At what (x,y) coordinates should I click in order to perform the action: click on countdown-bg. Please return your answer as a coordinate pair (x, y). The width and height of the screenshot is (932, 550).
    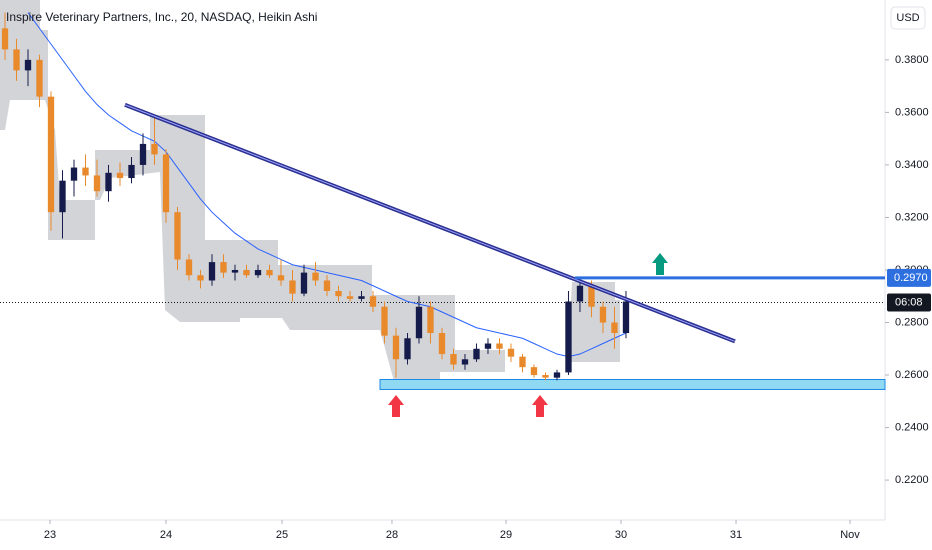
    Looking at the image, I should click on (909, 302).